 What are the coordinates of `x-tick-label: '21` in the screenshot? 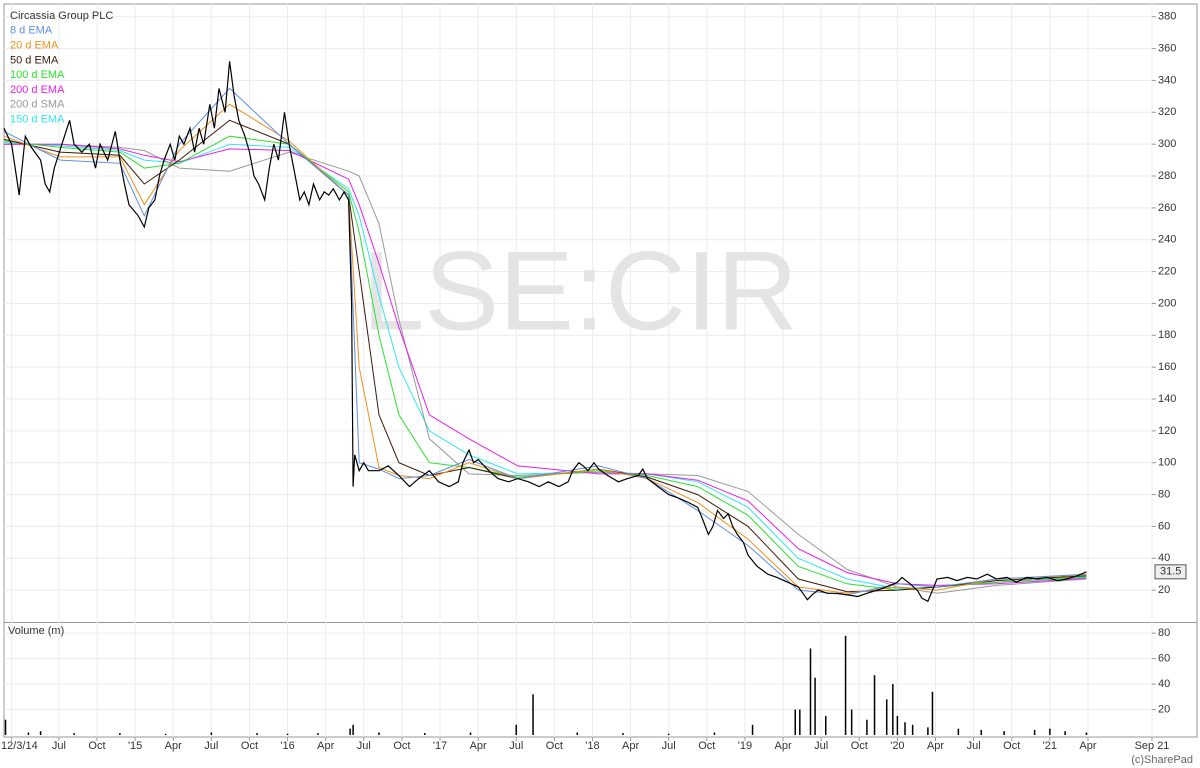 It's located at (1050, 746).